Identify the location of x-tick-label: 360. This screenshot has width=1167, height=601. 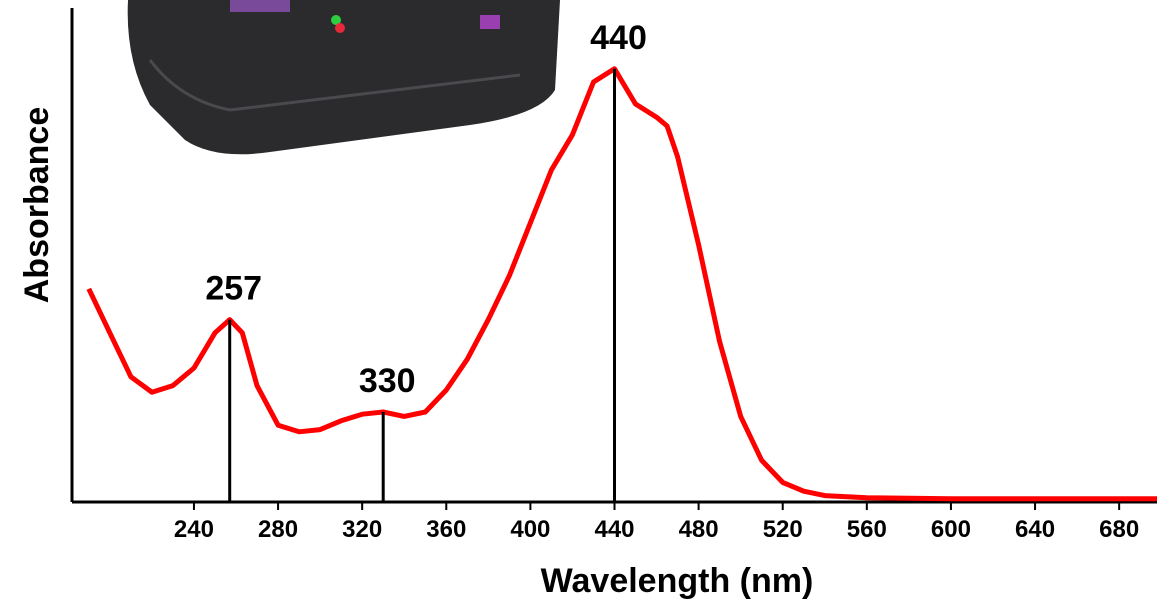
(446, 529).